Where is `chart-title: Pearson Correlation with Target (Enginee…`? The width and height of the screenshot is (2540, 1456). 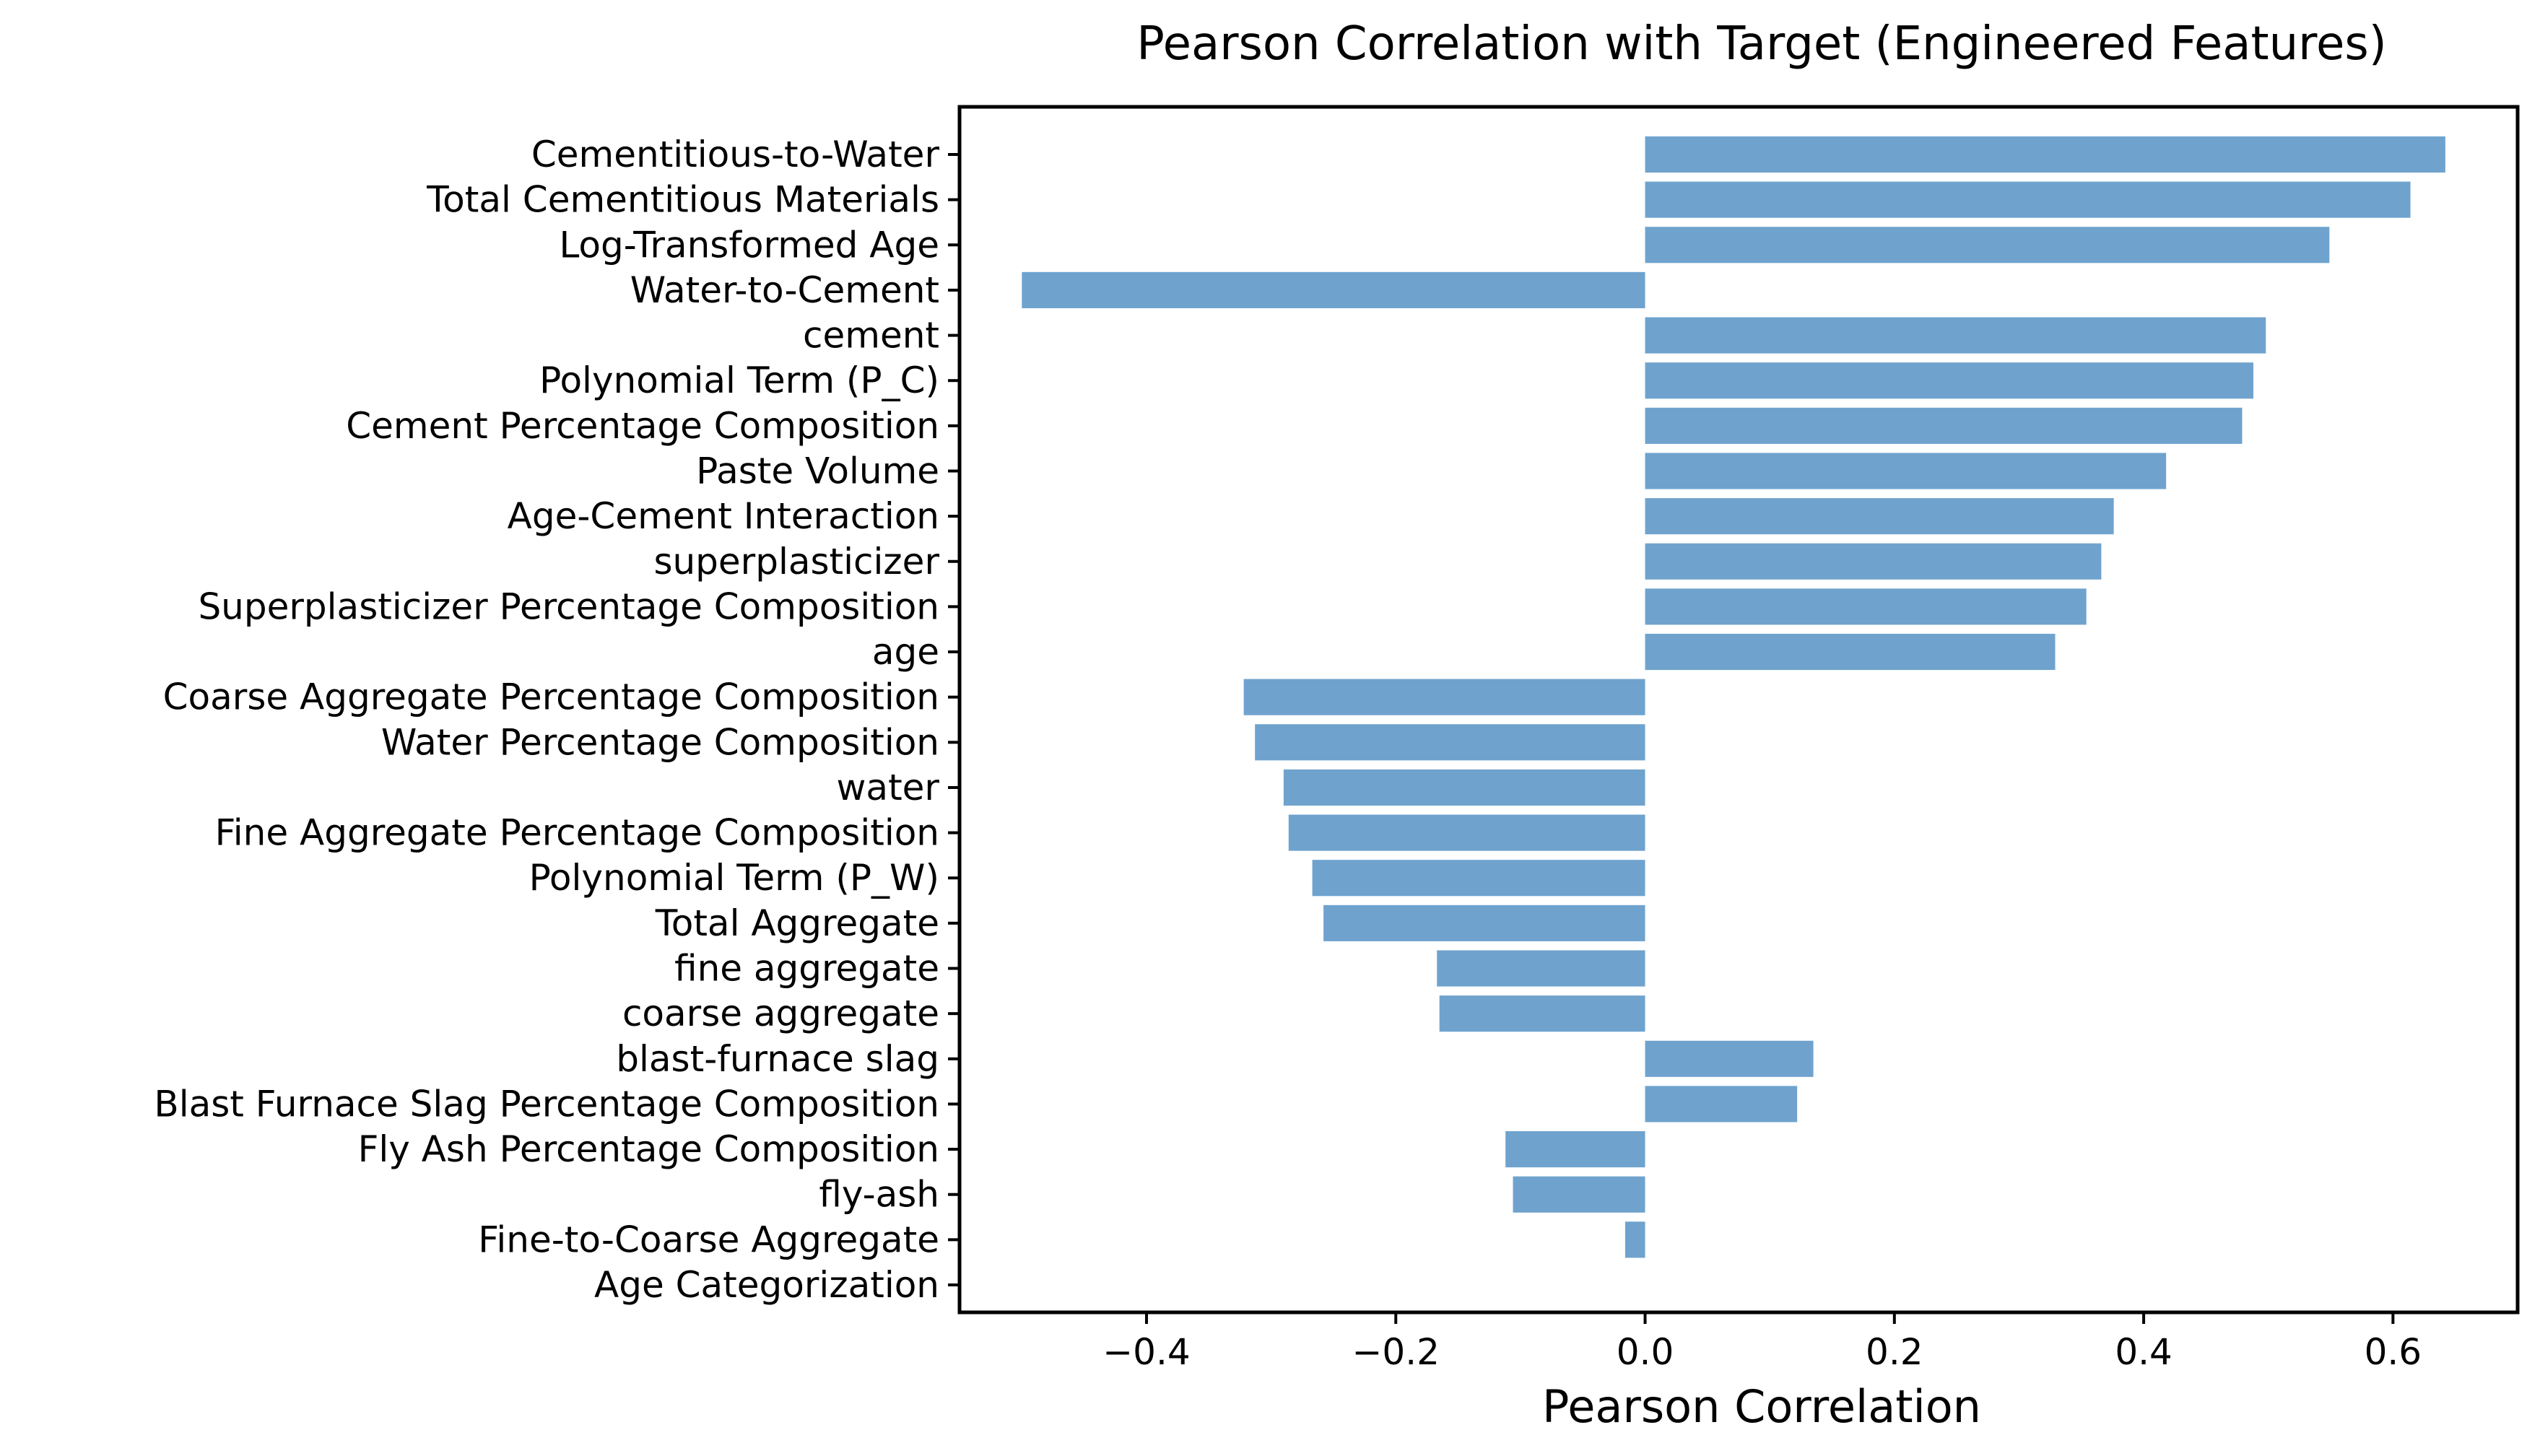
chart-title: Pearson Correlation with Target (Enginee… is located at coordinates (1761, 44).